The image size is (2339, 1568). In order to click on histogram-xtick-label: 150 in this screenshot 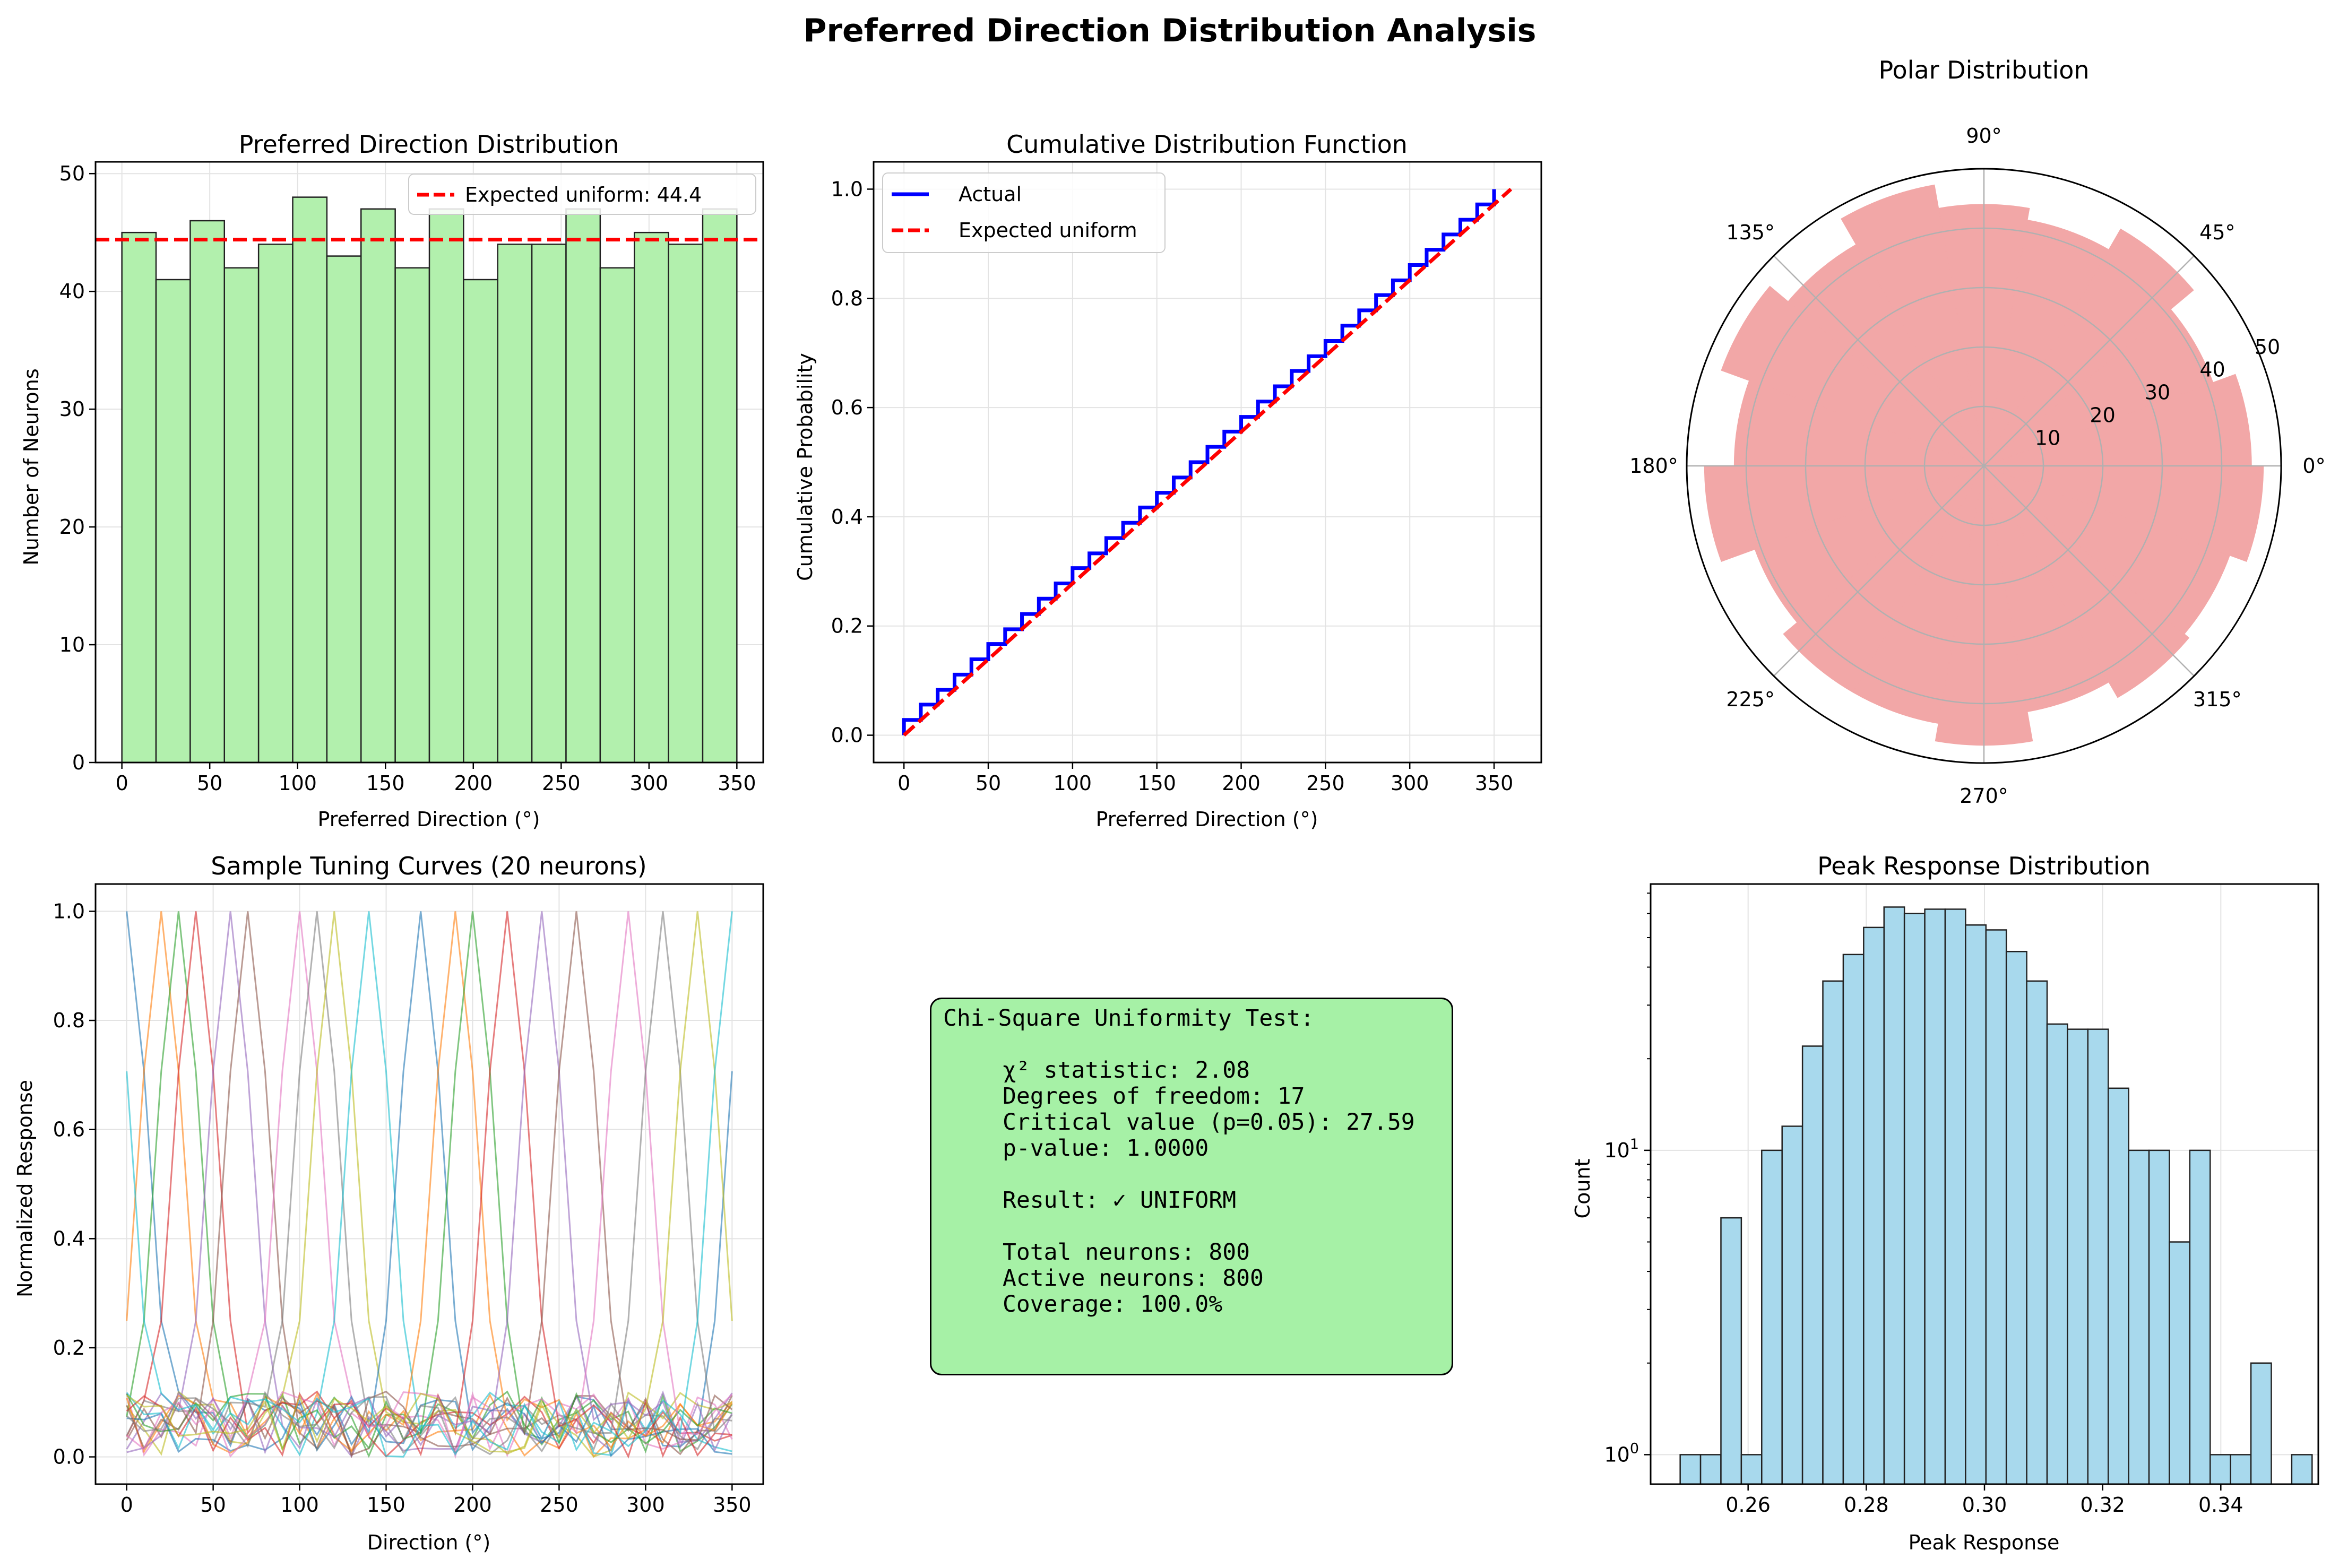, I will do `click(385, 783)`.